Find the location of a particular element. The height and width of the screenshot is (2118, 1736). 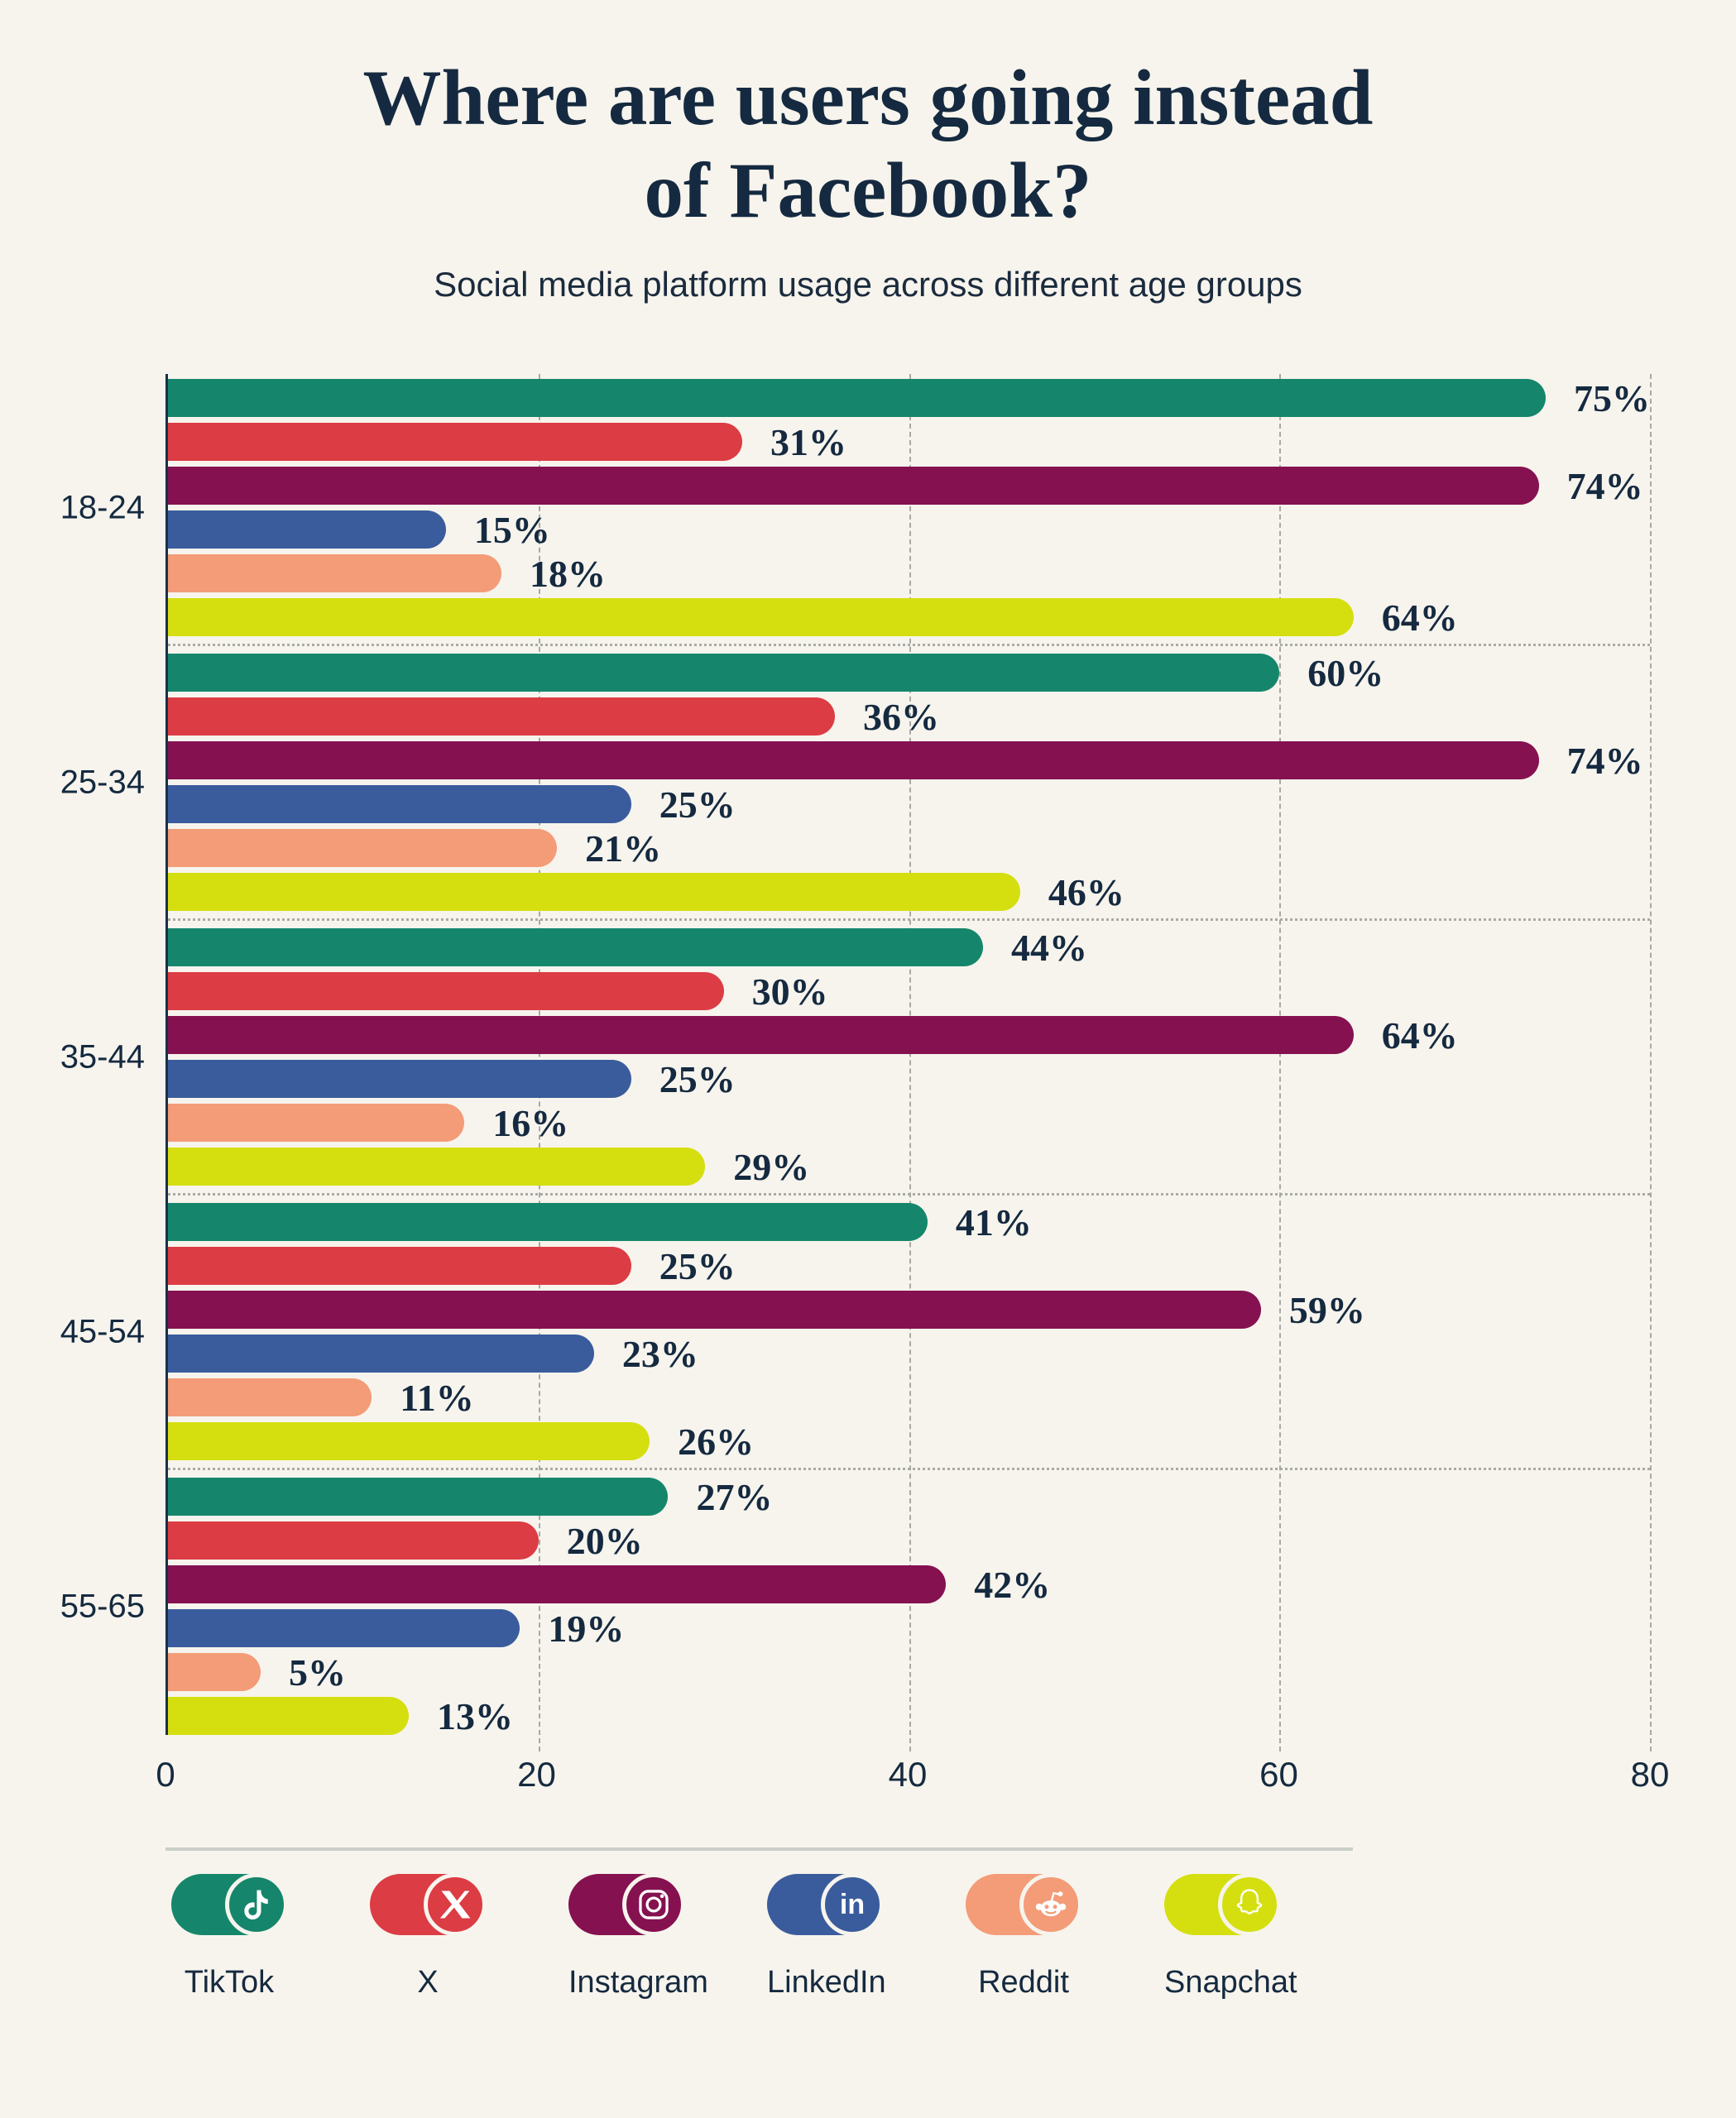

legend-label-linkedin: LinkedIn is located at coordinates (827, 1983).